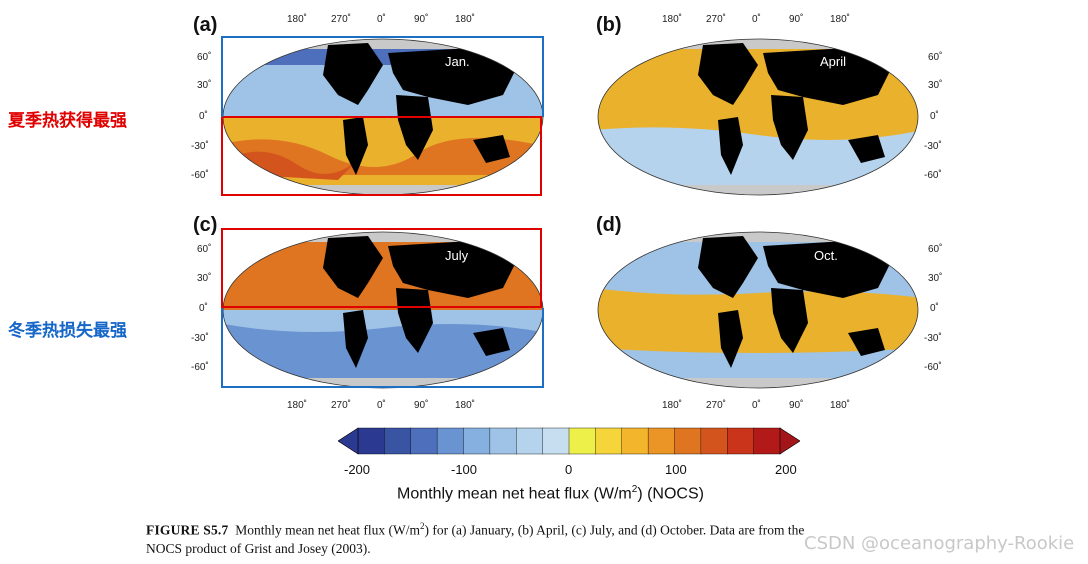 This screenshot has height=564, width=1088. I want to click on summer-annotation: 夏季热获得最强, so click(67, 121).